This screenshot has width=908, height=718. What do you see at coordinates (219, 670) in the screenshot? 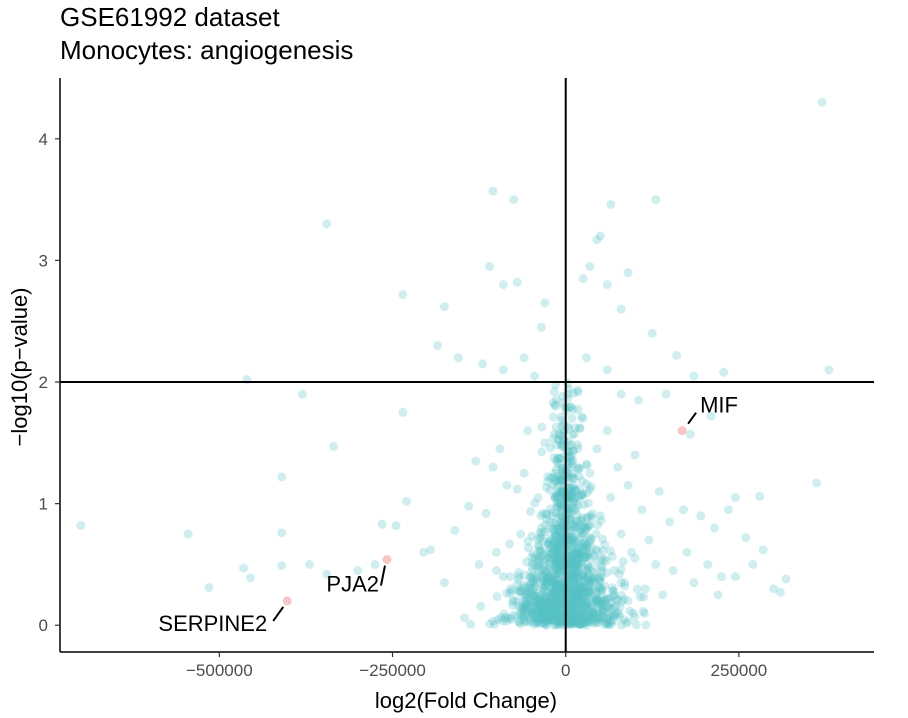
I see `x-tick-label: −500000` at bounding box center [219, 670].